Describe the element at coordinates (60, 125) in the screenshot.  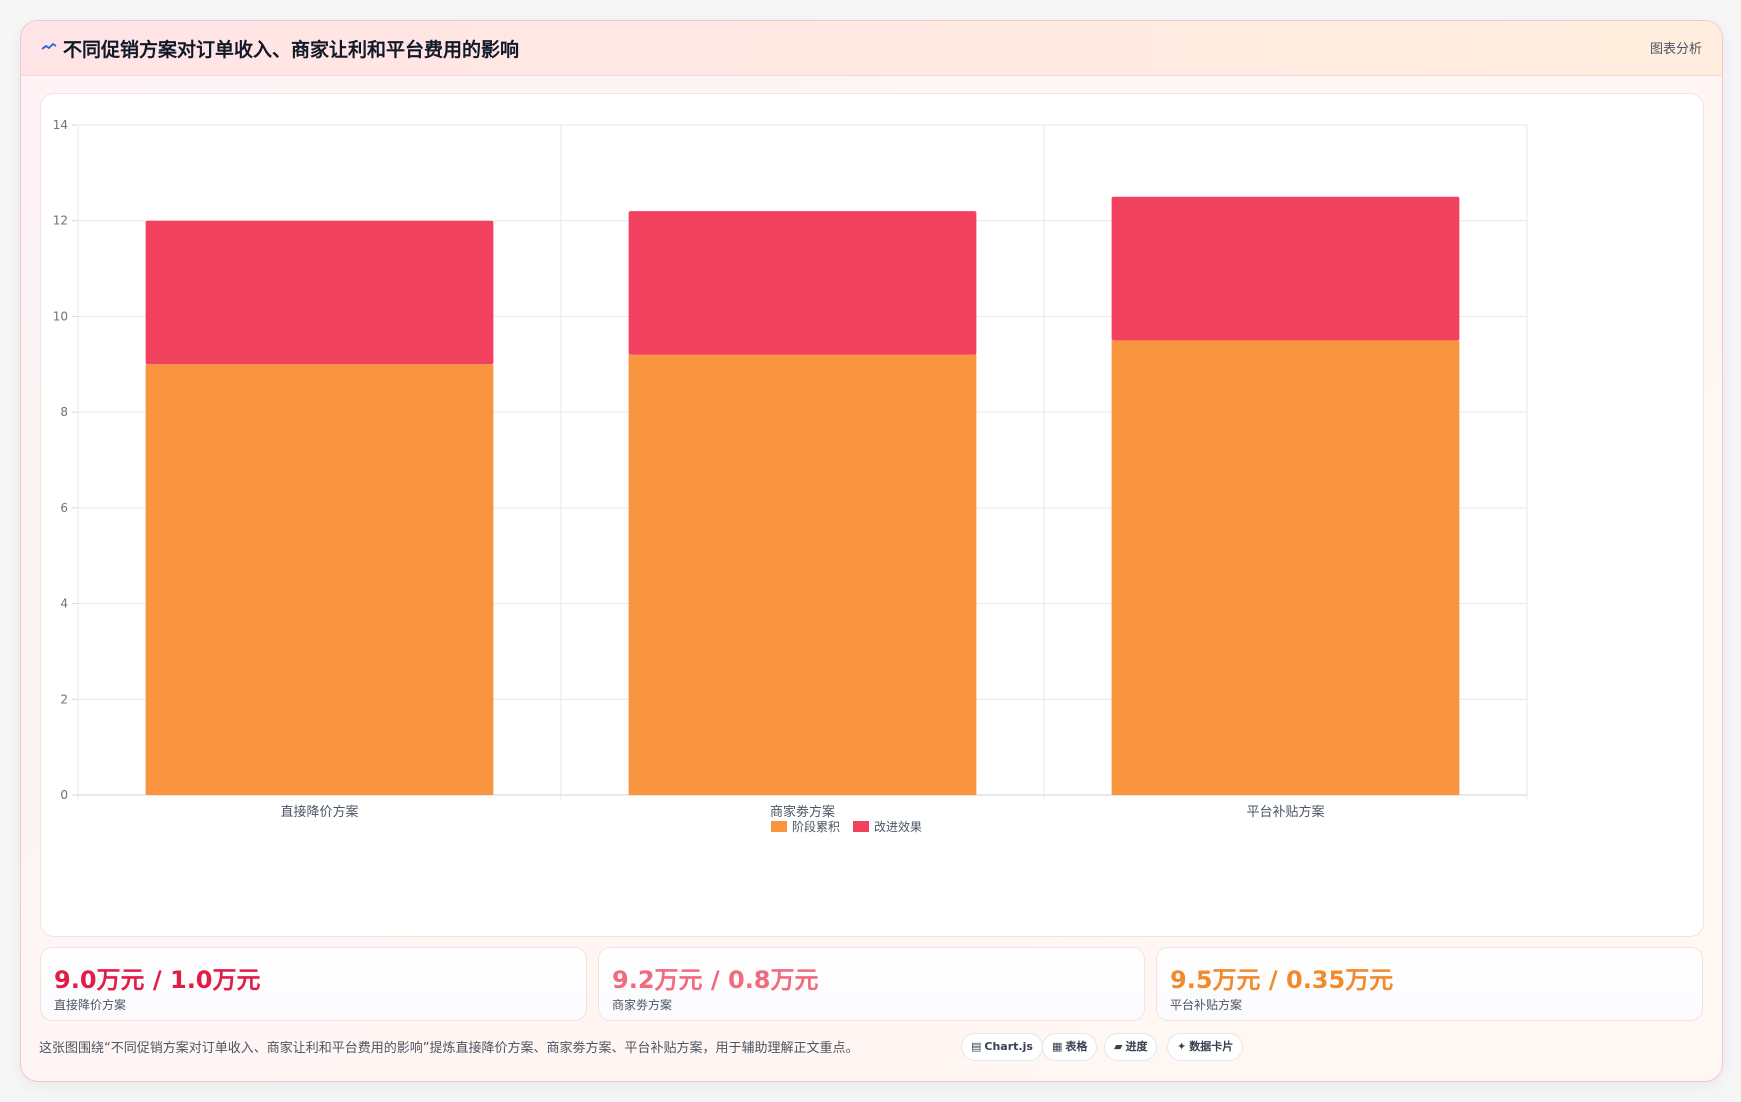
I see `y-tick-label: 14` at that location.